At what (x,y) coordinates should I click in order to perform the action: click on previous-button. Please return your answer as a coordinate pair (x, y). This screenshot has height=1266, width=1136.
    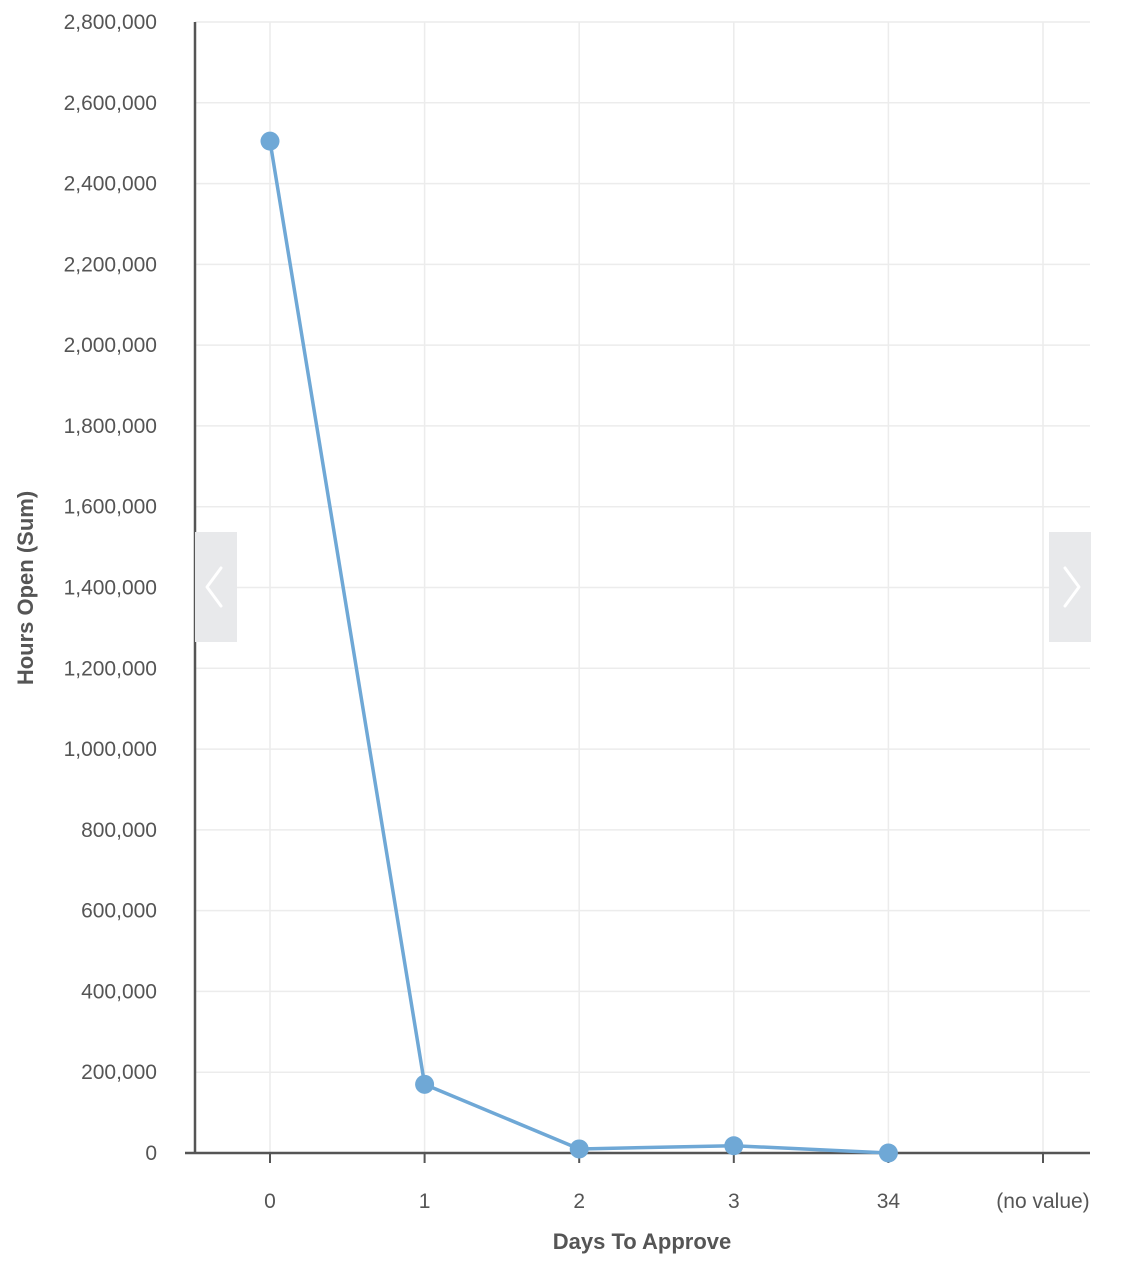
    Looking at the image, I should click on (216, 587).